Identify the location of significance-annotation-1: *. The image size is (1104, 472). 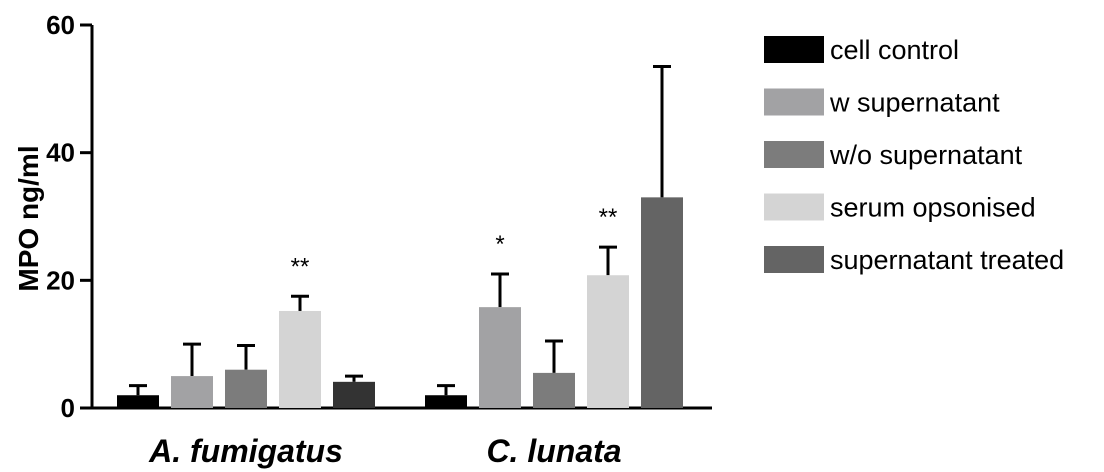
(499, 244).